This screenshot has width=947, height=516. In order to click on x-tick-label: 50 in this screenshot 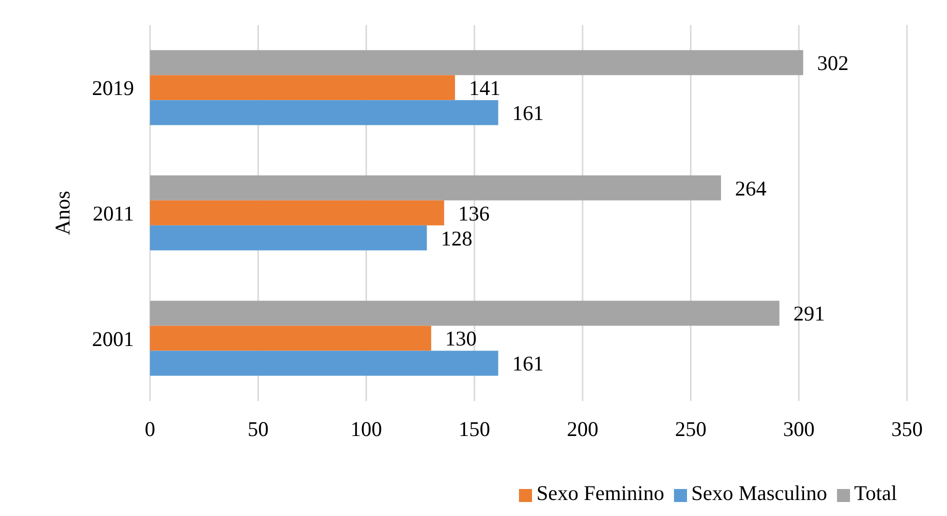, I will do `click(258, 428)`.